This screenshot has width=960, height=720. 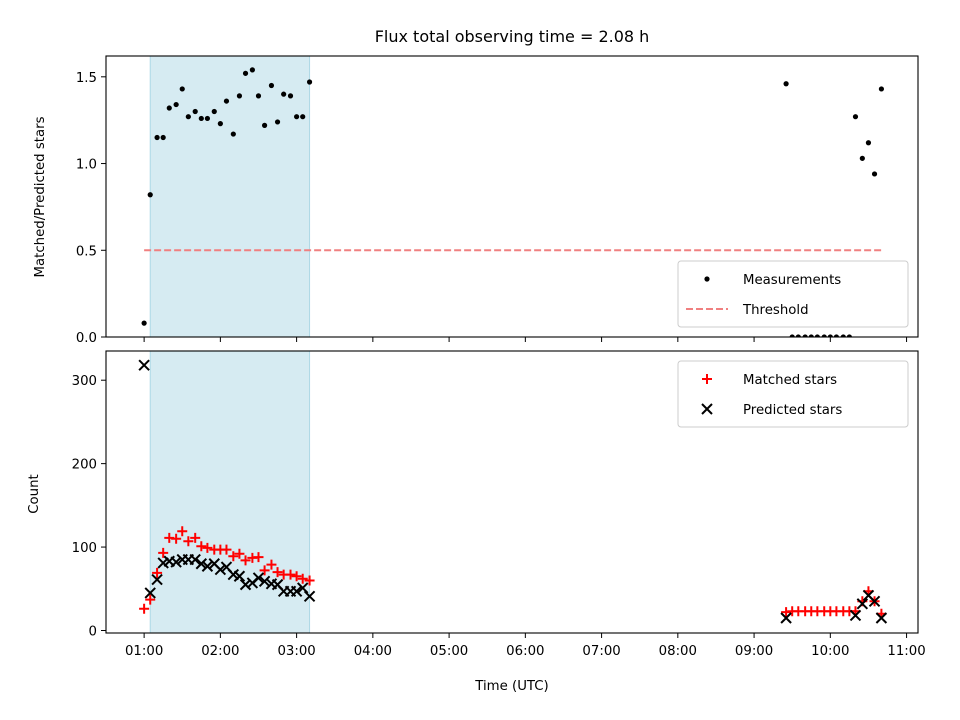 What do you see at coordinates (144, 651) in the screenshot?
I see `x-tick-label: 01:00` at bounding box center [144, 651].